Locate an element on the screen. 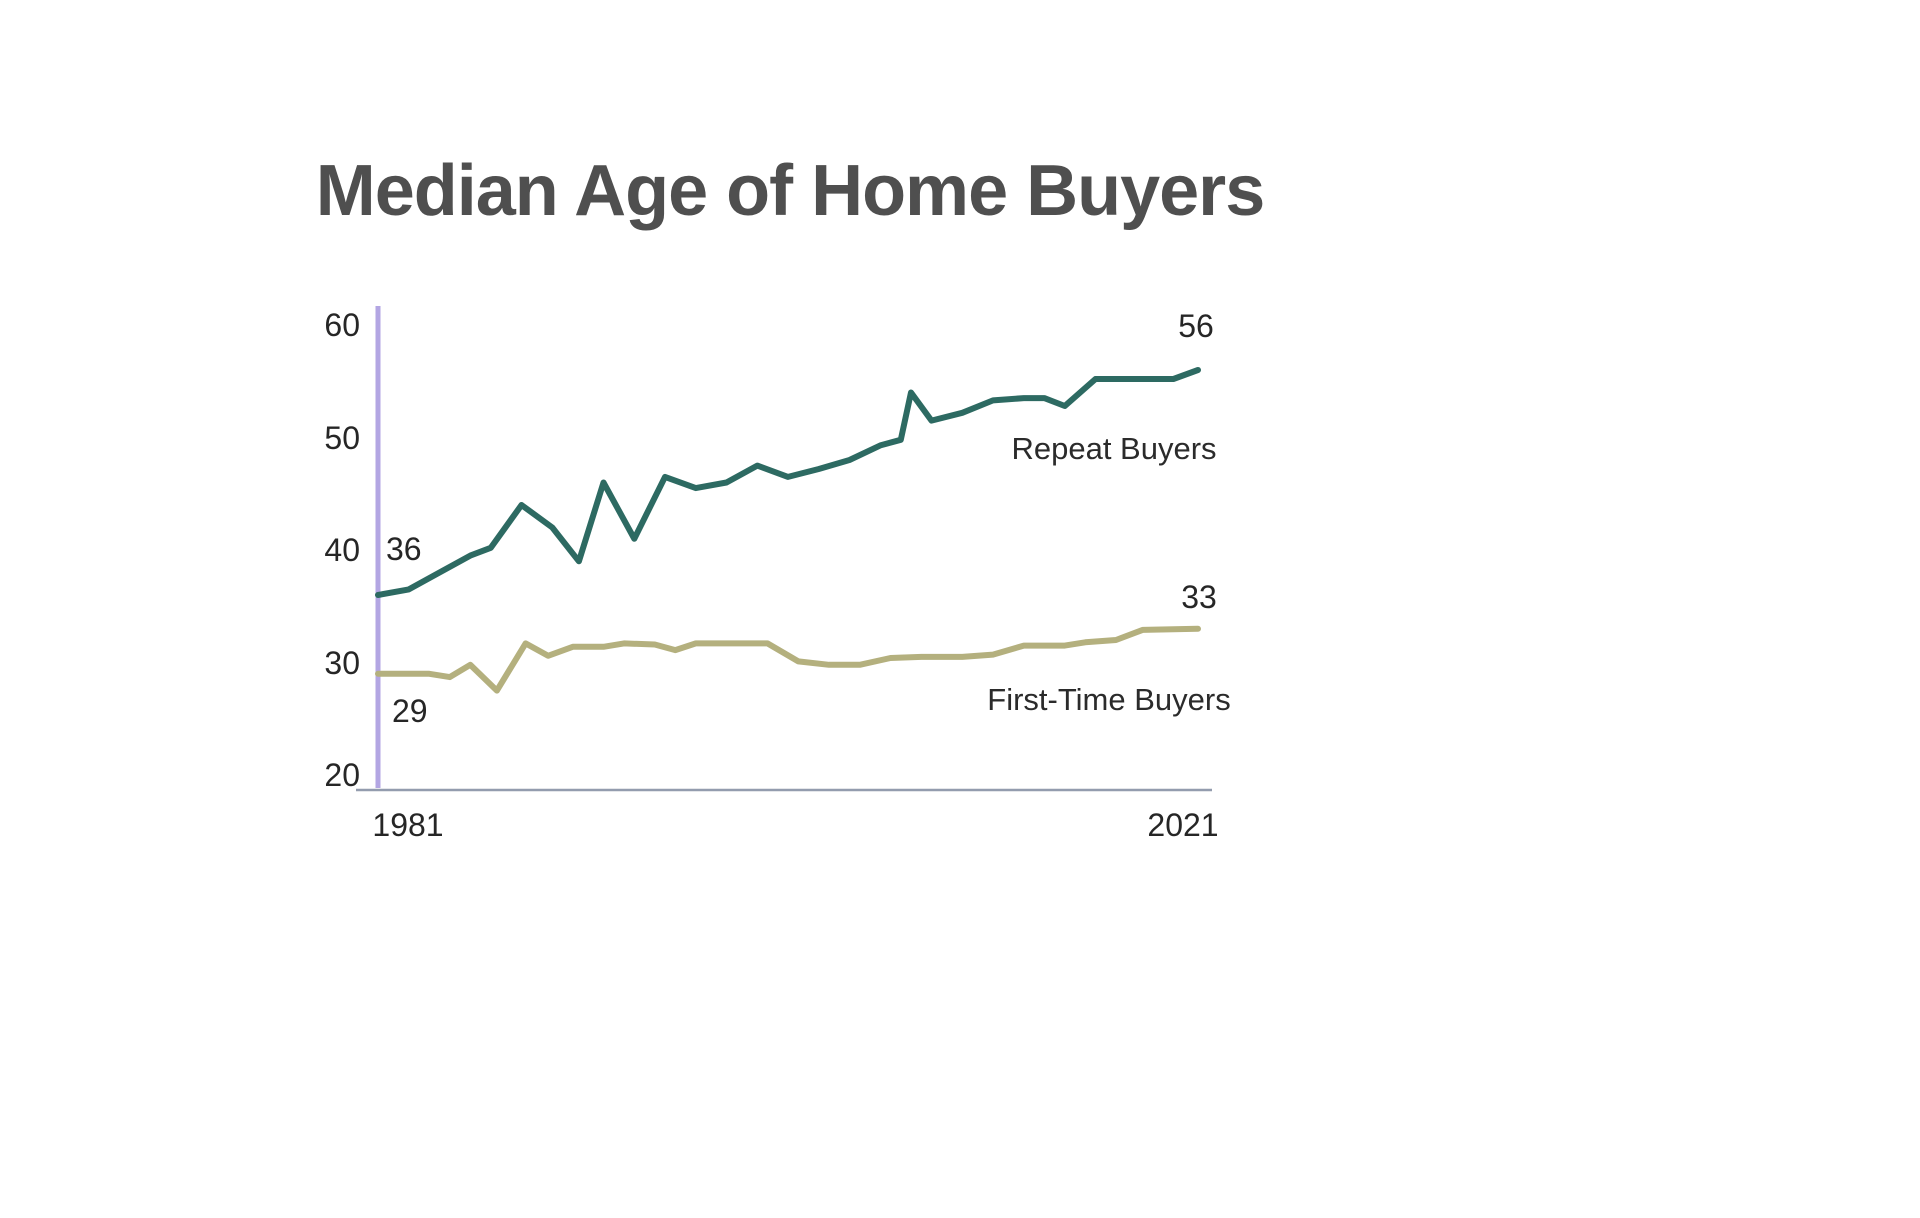  first-time-buyers-start-value: 29 is located at coordinates (410, 711).